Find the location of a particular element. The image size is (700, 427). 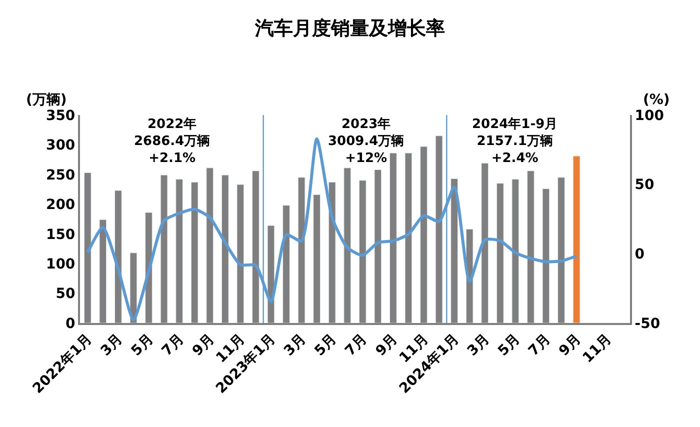

y-axis-title: (万辆) is located at coordinates (46, 100).